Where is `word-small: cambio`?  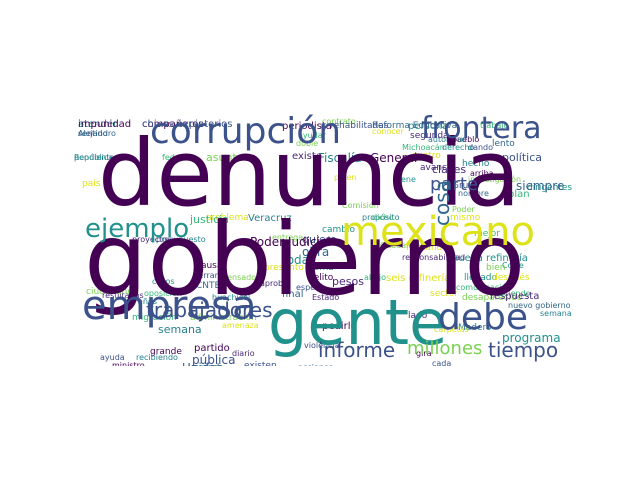 word-small: cambio is located at coordinates (338, 230).